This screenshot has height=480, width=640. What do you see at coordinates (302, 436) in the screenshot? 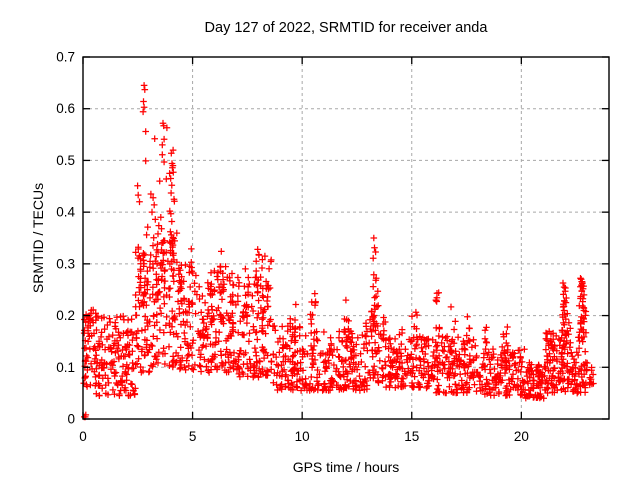
I see `x-tick-label: 10` at bounding box center [302, 436].